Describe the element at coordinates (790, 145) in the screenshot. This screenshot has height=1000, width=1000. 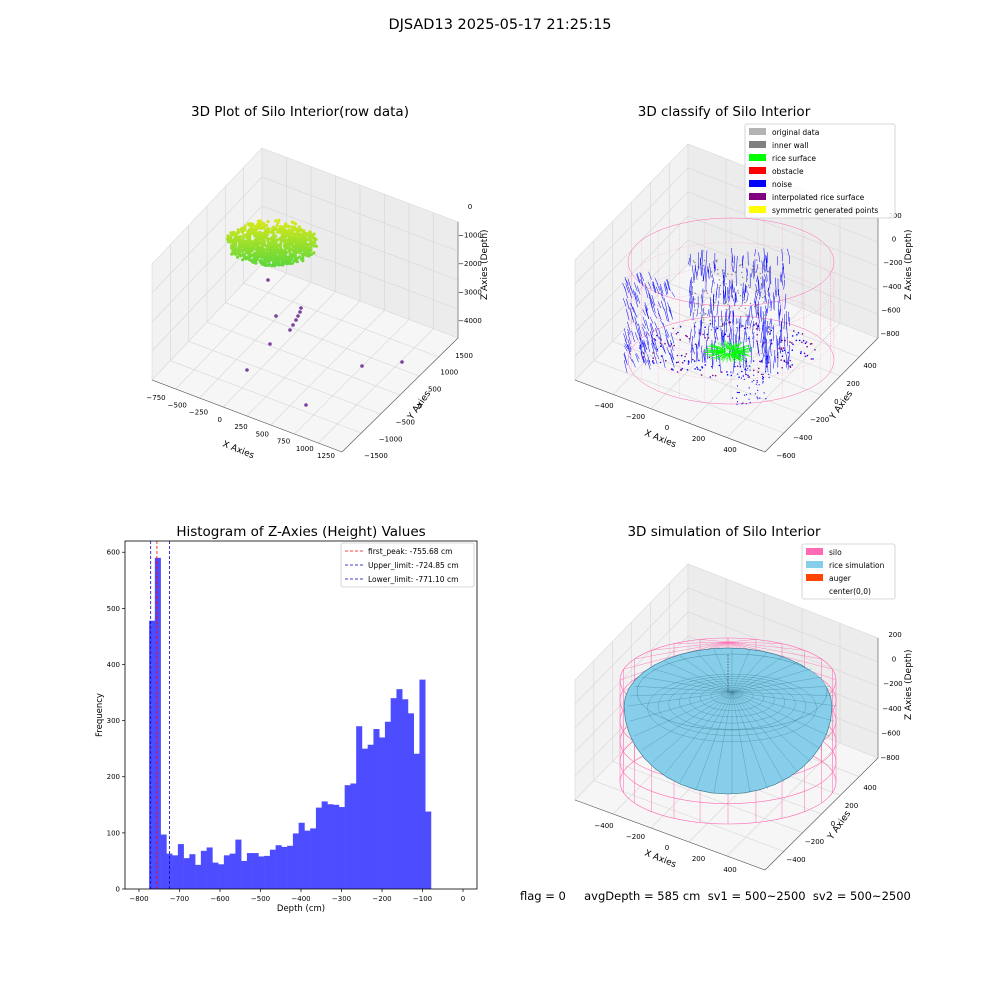
I see `legend-label: inner wall` at that location.